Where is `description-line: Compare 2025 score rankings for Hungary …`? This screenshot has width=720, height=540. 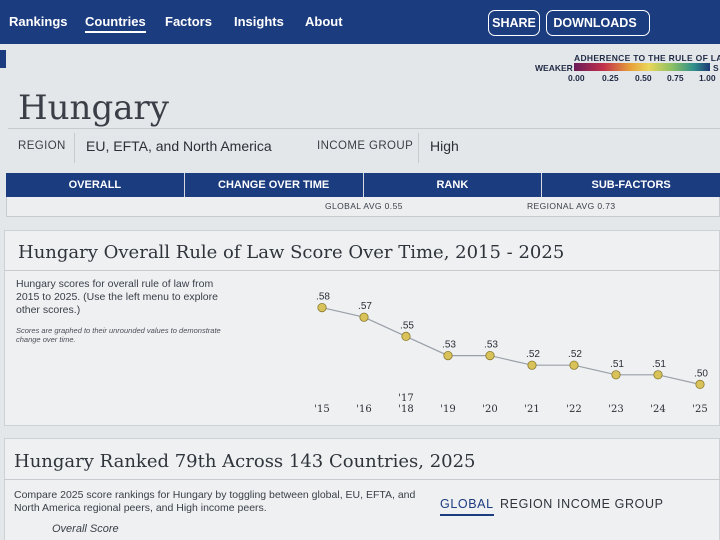 description-line: Compare 2025 score rankings for Hungary … is located at coordinates (215, 495).